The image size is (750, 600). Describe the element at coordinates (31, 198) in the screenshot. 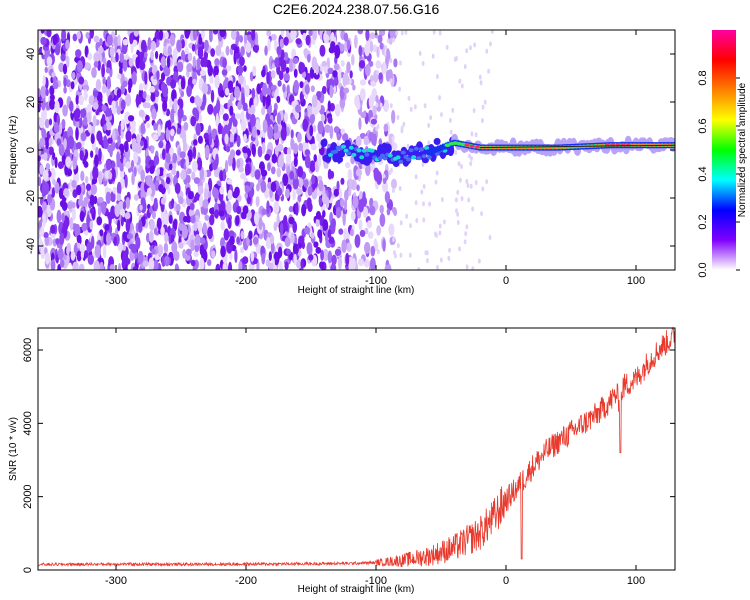

I see `heatmap-y-tick-label: -20` at that location.